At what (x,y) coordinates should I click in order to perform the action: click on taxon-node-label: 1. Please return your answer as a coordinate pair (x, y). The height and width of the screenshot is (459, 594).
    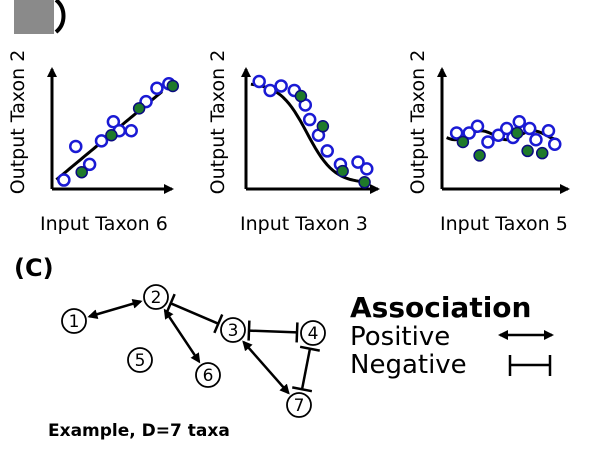
    Looking at the image, I should click on (74, 322).